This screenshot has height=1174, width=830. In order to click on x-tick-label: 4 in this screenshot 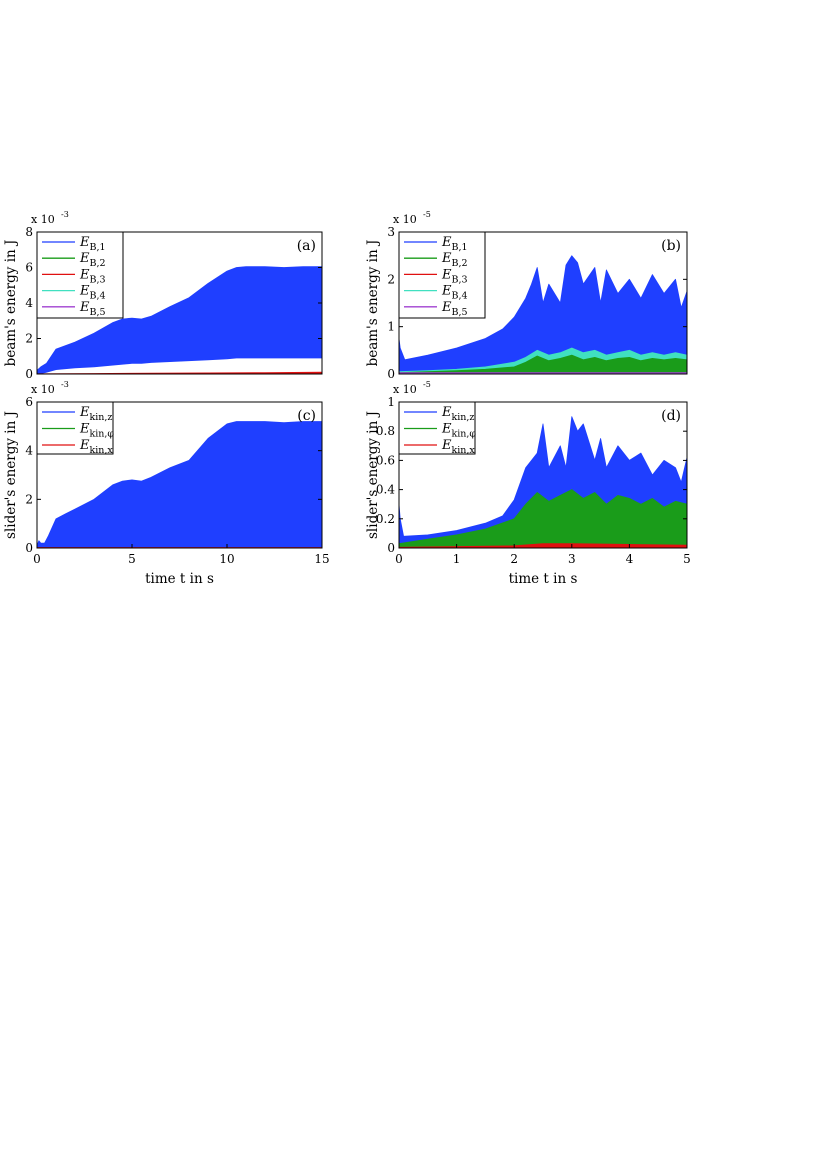, I will do `click(630, 559)`.